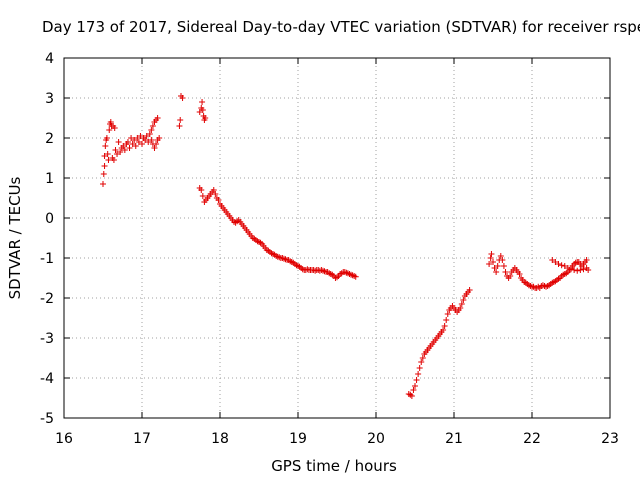 This screenshot has width=640, height=480. Describe the element at coordinates (47, 299) in the screenshot. I see `y-tick-label: -2` at that location.